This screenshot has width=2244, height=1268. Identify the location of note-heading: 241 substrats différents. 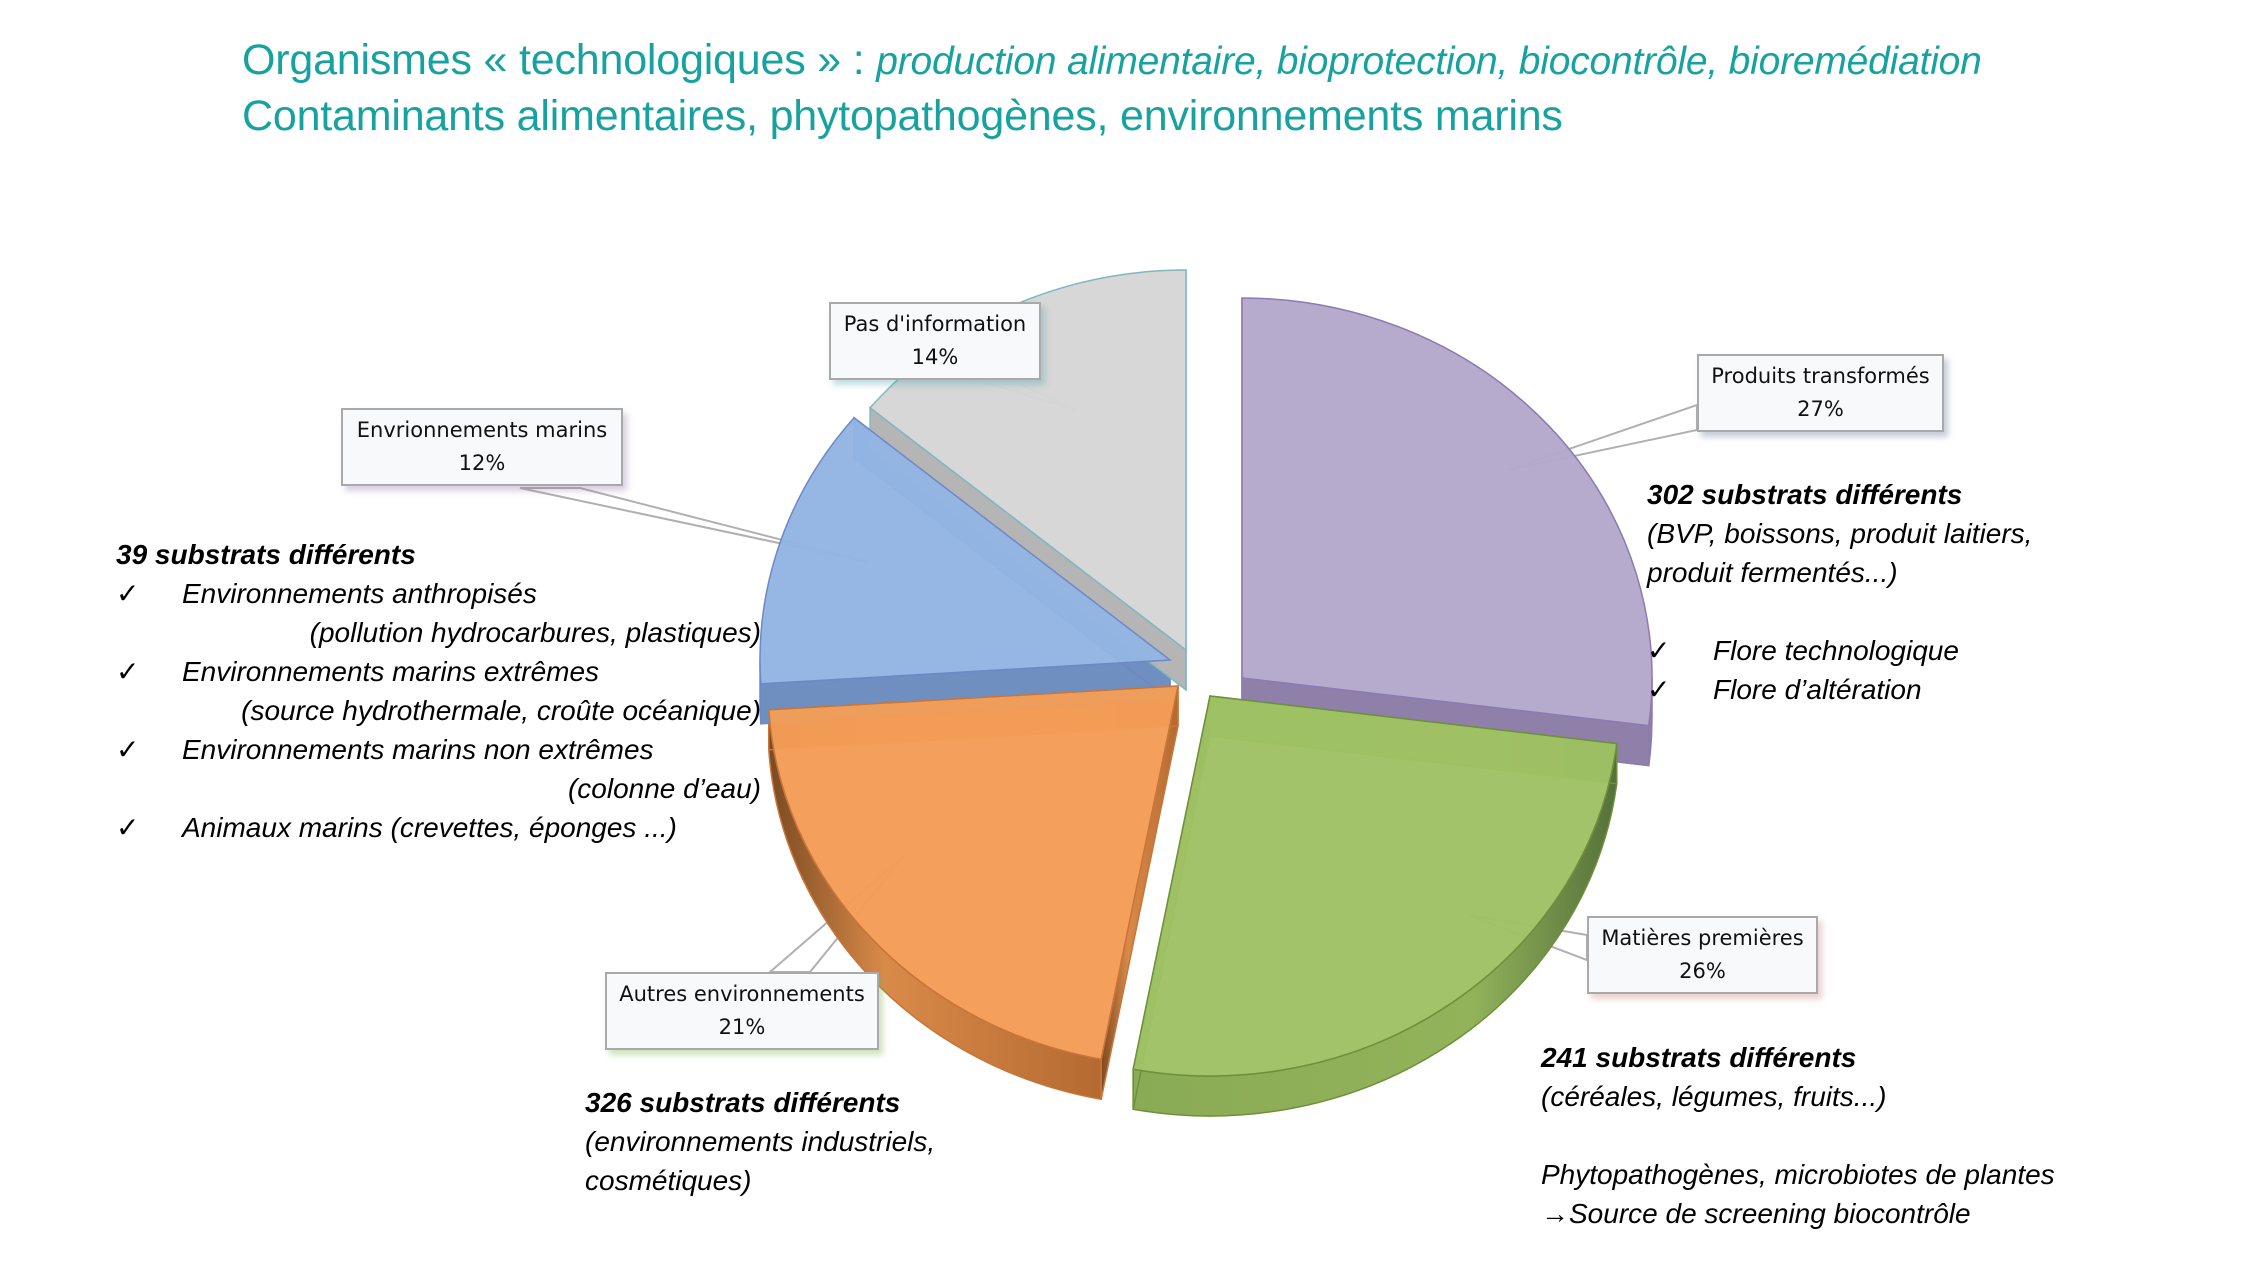
(1699, 1057).